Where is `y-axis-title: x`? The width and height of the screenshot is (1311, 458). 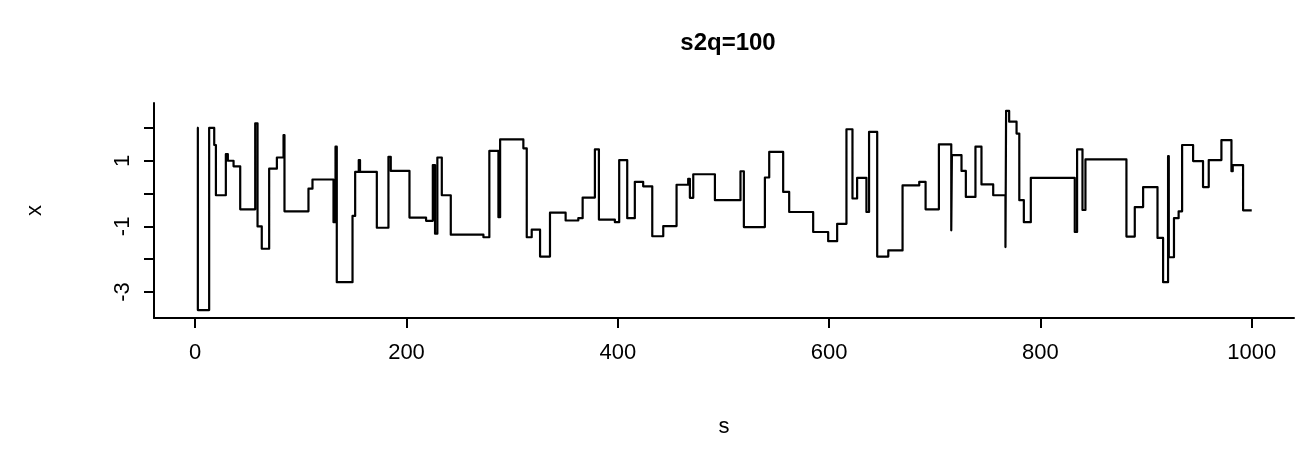 y-axis-title: x is located at coordinates (33, 210).